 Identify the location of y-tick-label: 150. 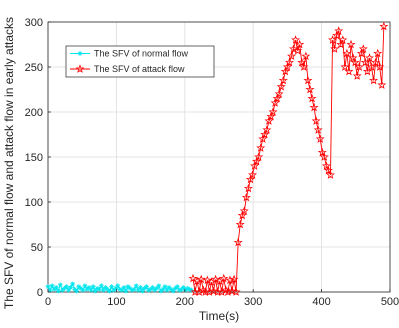
(34, 158).